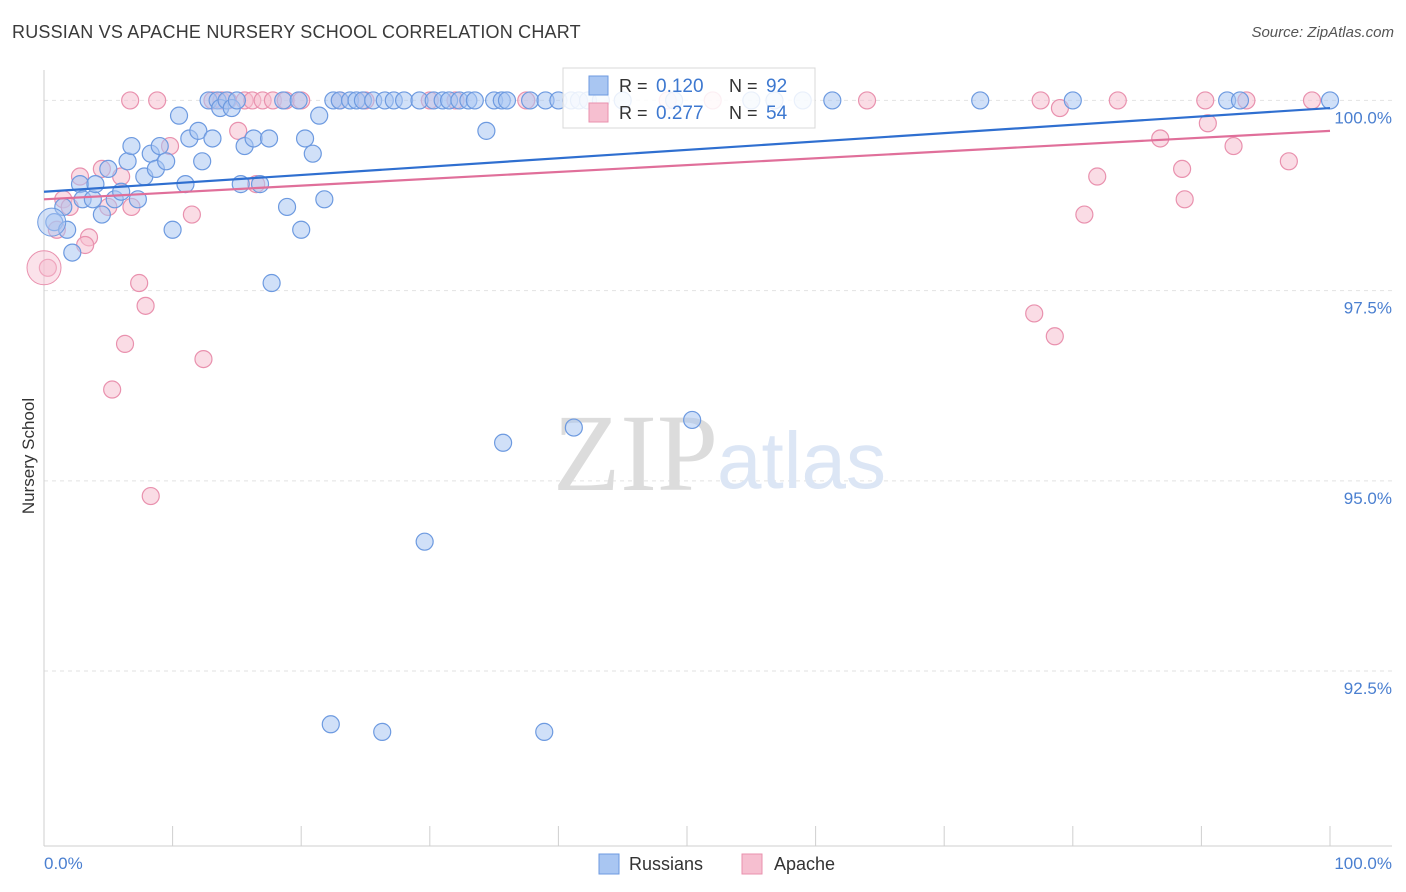 The height and width of the screenshot is (892, 1406). Describe the element at coordinates (776, 86) in the screenshot. I see `russians-n-value: 92` at that location.